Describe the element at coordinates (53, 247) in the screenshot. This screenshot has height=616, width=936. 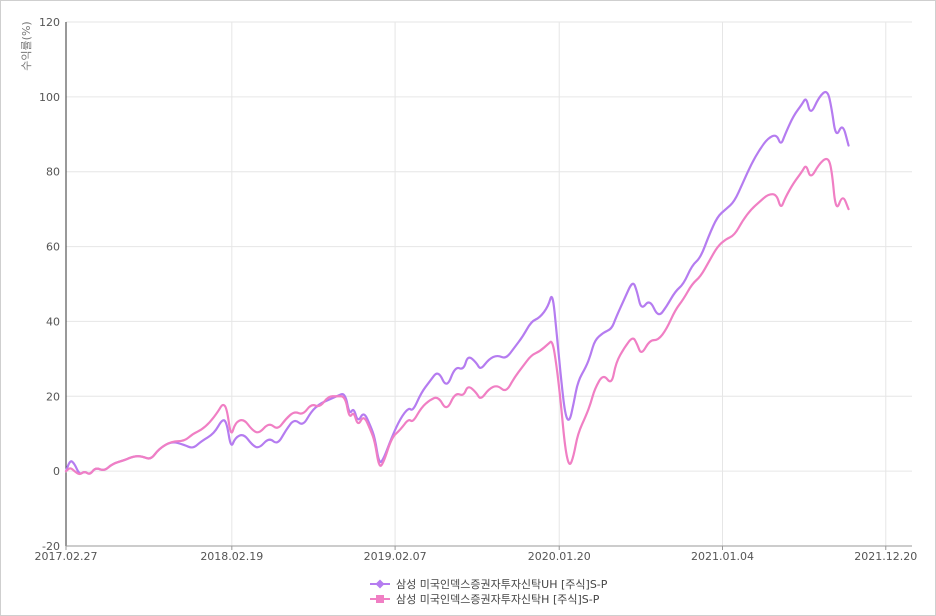
I see `y-tick-label: 60` at that location.